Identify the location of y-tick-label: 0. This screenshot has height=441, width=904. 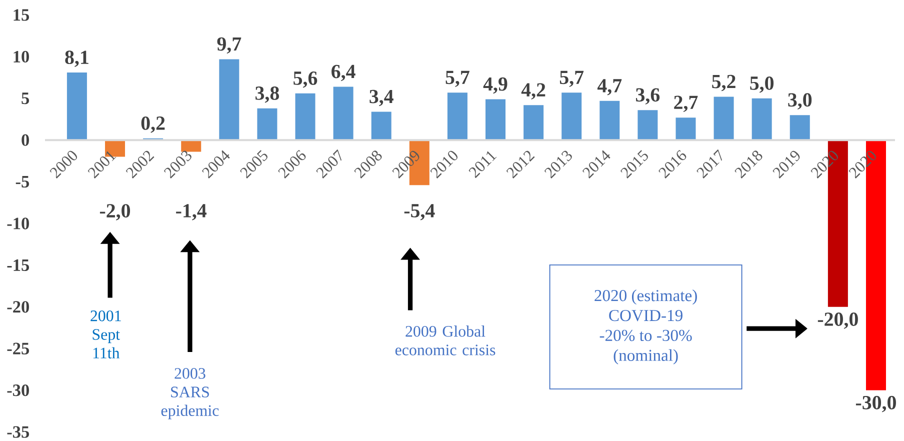
(25, 140).